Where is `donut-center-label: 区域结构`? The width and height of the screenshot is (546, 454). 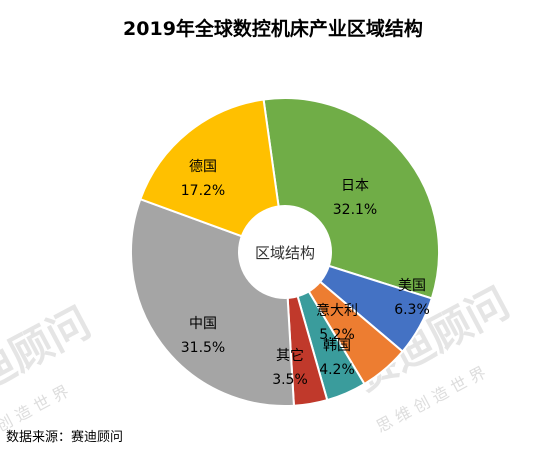 donut-center-label: 区域结构 is located at coordinates (285, 253).